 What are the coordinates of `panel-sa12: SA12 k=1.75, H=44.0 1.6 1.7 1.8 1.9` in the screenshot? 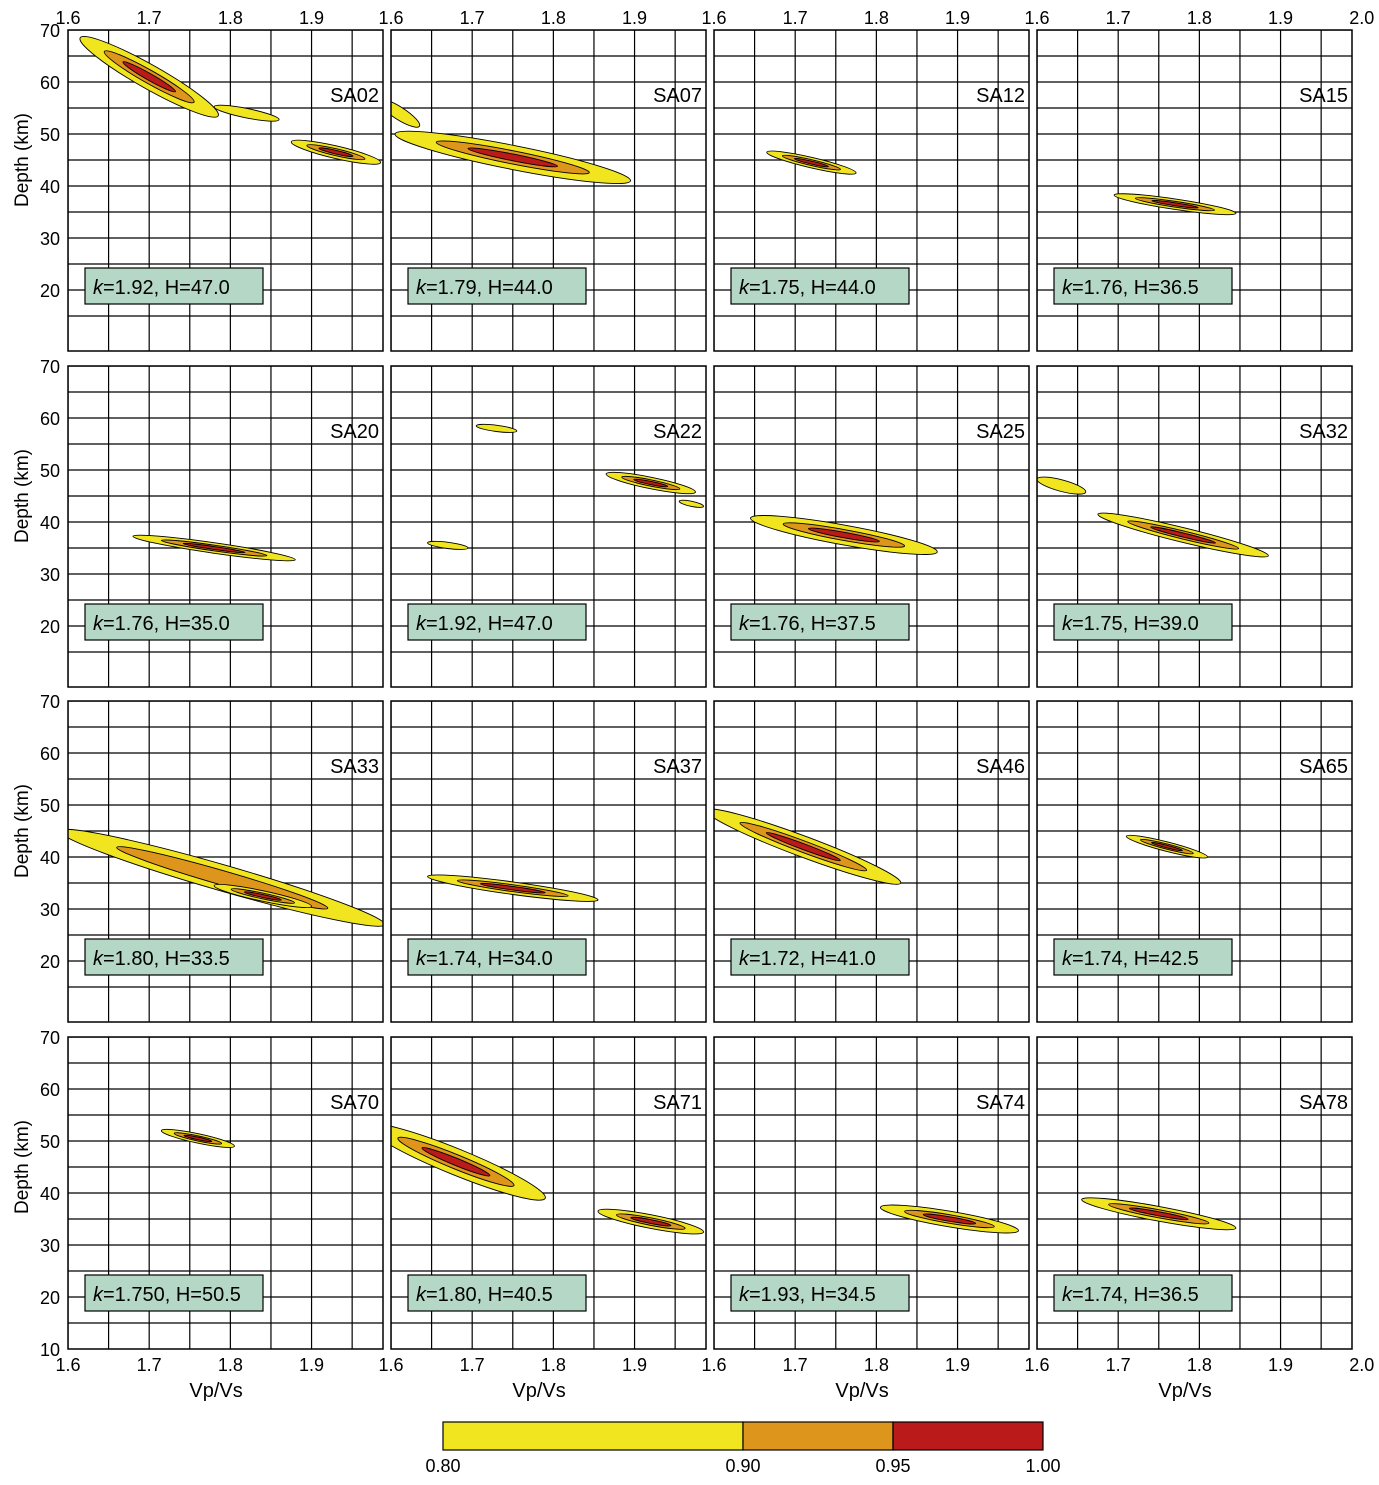 It's located at (865, 180).